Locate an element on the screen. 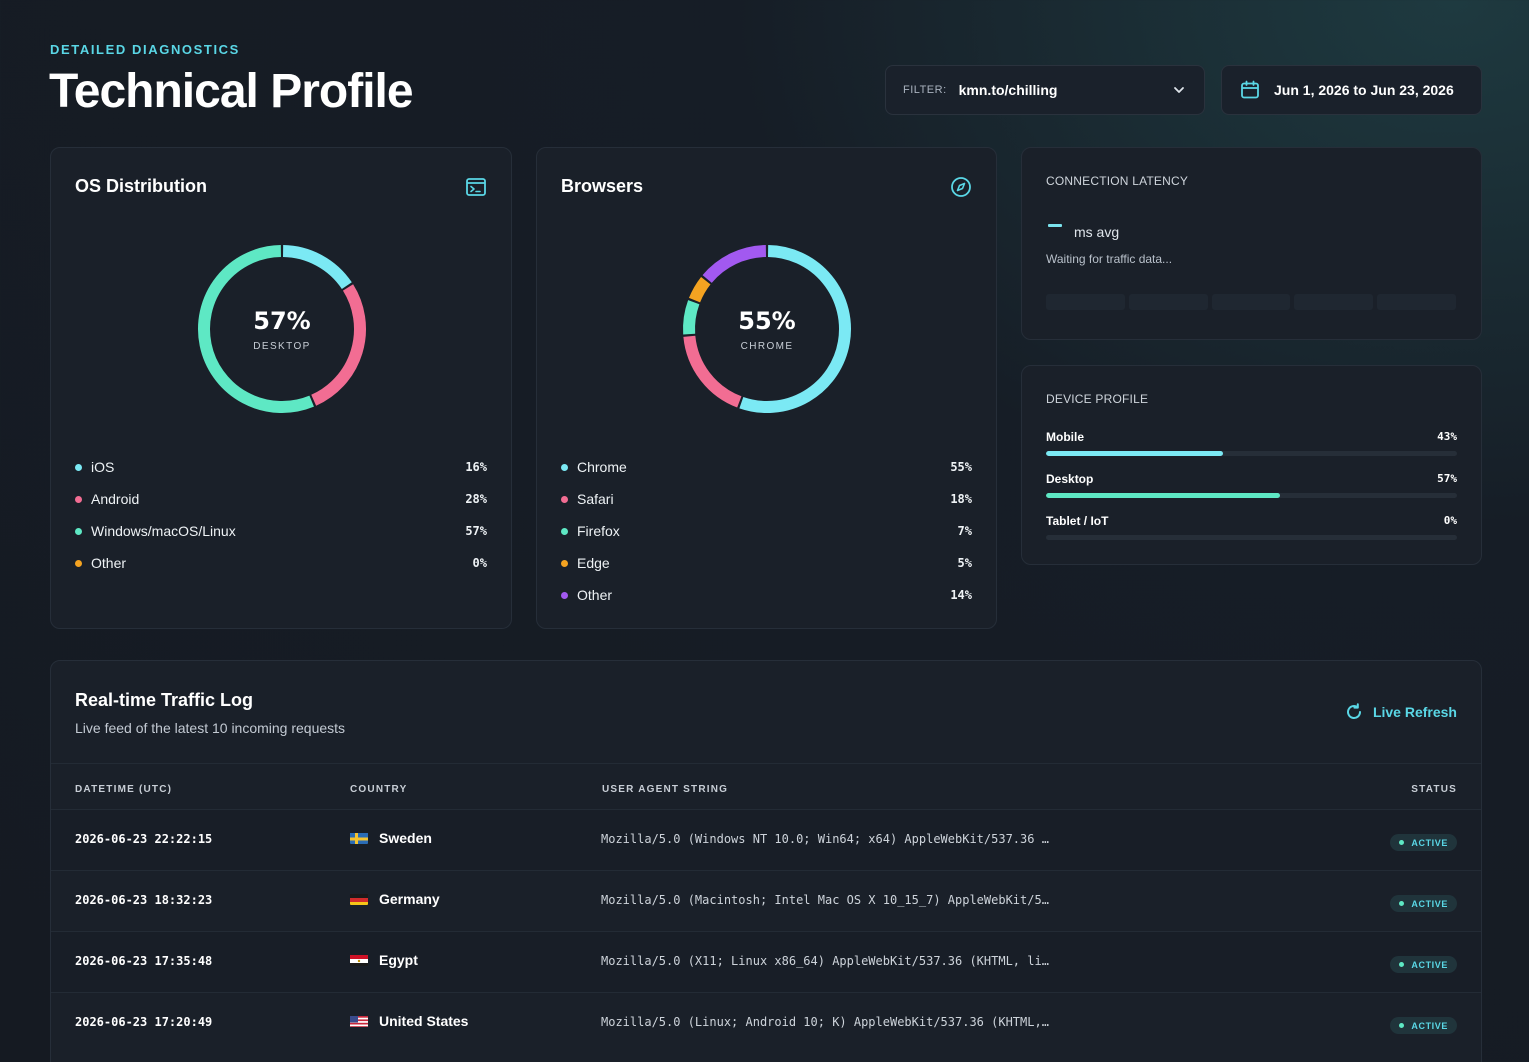 This screenshot has width=1529, height=1062. legend-value: 28% is located at coordinates (476, 499).